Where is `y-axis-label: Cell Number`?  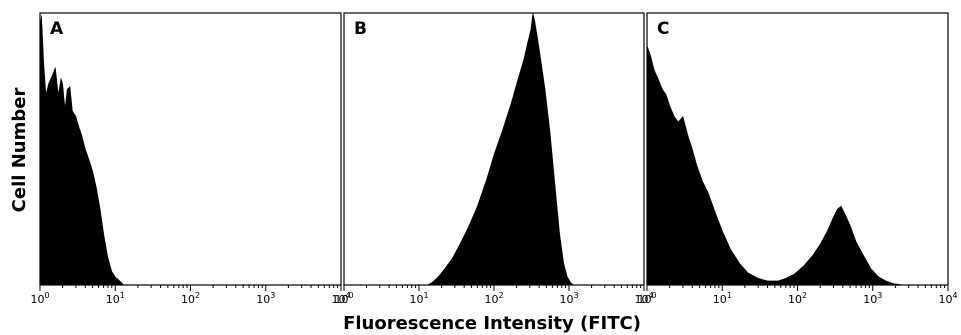
y-axis-label: Cell Number is located at coordinates (19, 150).